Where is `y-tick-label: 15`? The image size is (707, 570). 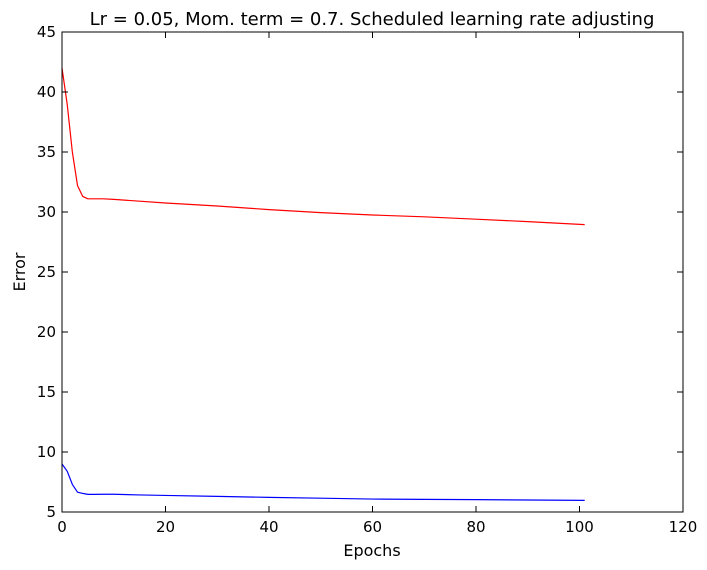
y-tick-label: 15 is located at coordinates (46, 392).